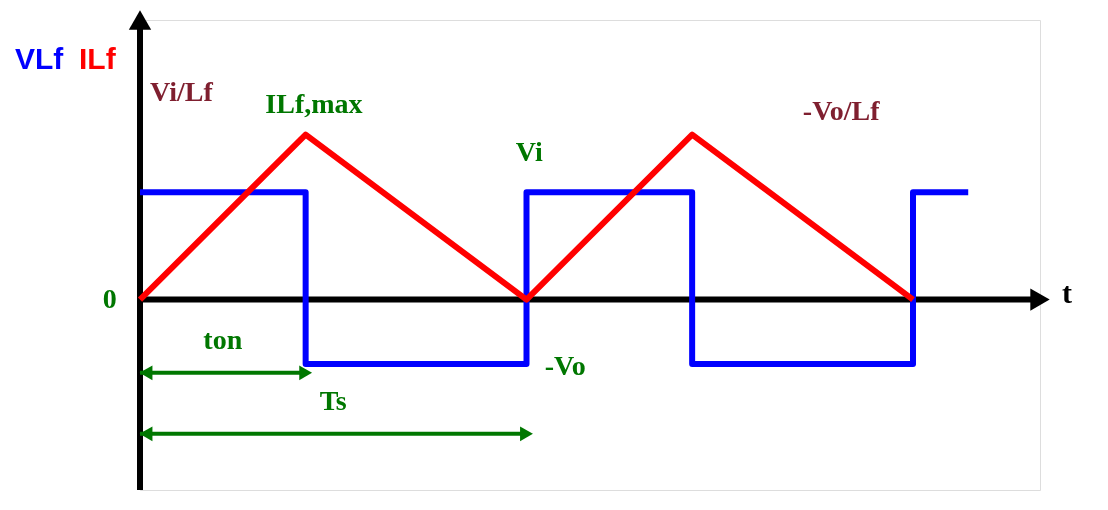 Image resolution: width=1108 pixels, height=510 pixels. Describe the element at coordinates (565, 366) in the screenshot. I see `annotation: -Vo` at that location.